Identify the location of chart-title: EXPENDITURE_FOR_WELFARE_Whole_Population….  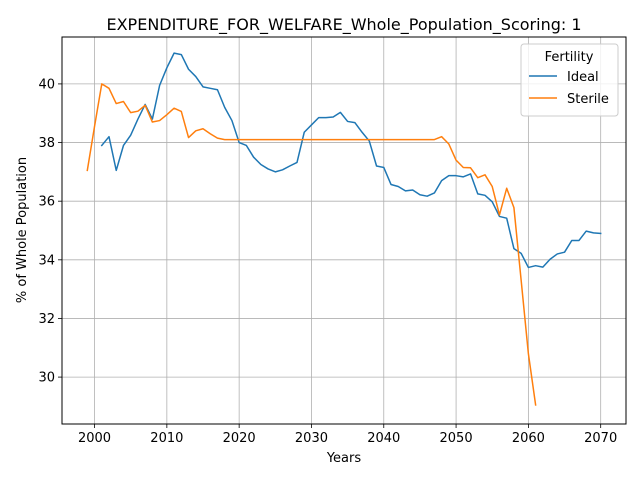
(343, 25).